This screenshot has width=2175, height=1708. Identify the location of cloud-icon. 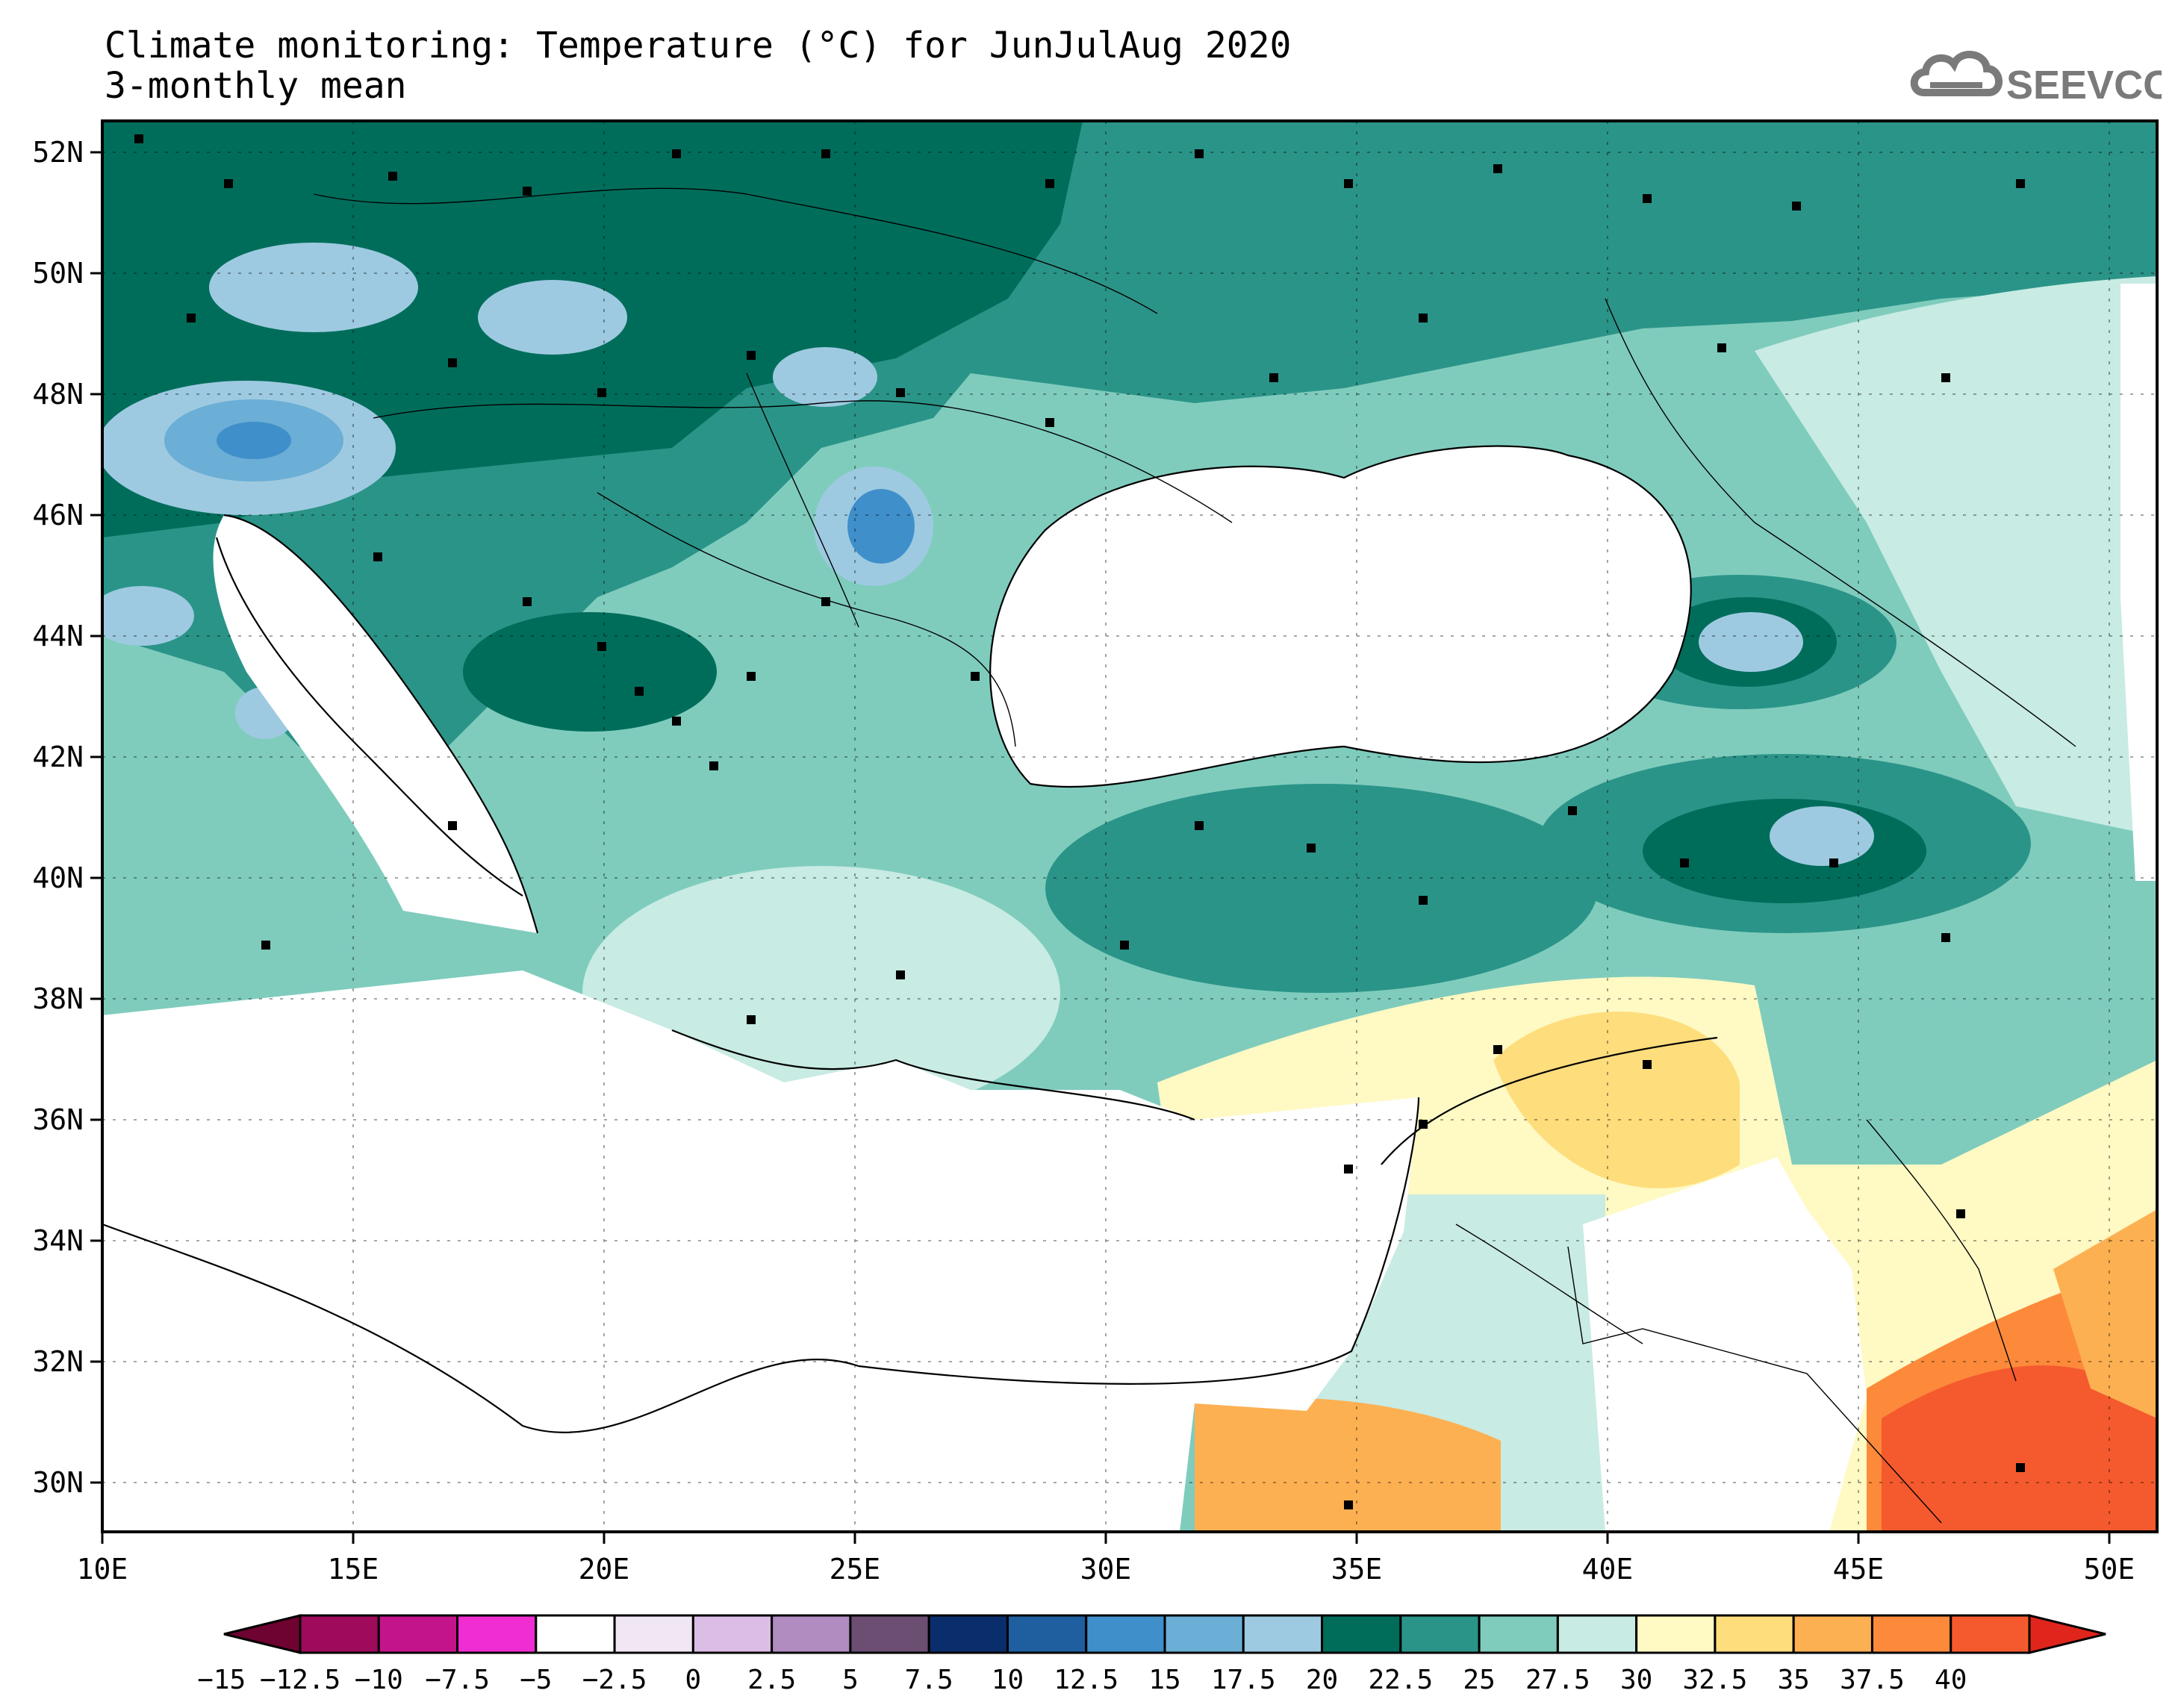
(1956, 73).